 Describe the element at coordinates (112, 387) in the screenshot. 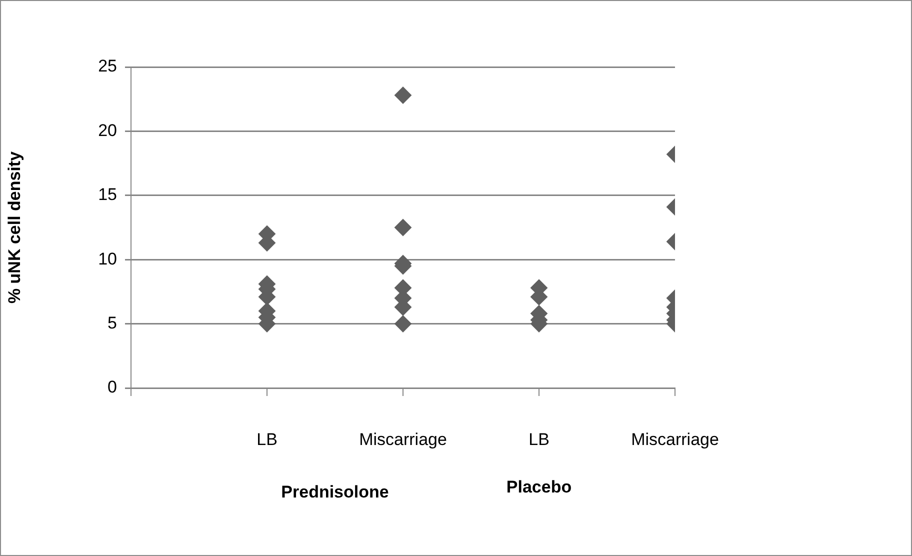

I see `y-tick-label: 0` at that location.